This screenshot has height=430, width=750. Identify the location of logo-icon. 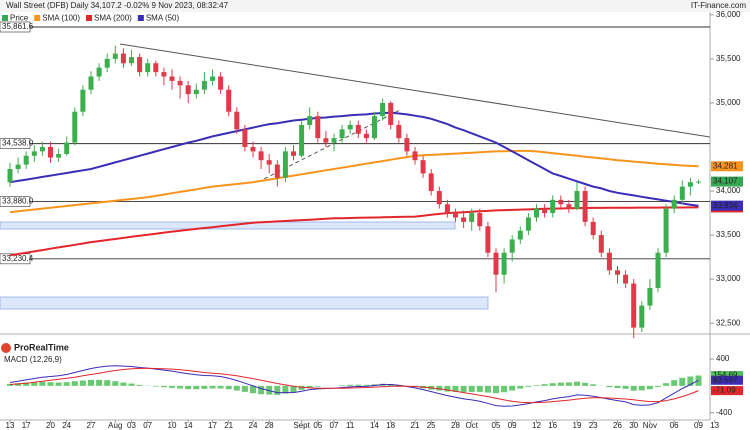
(6, 348).